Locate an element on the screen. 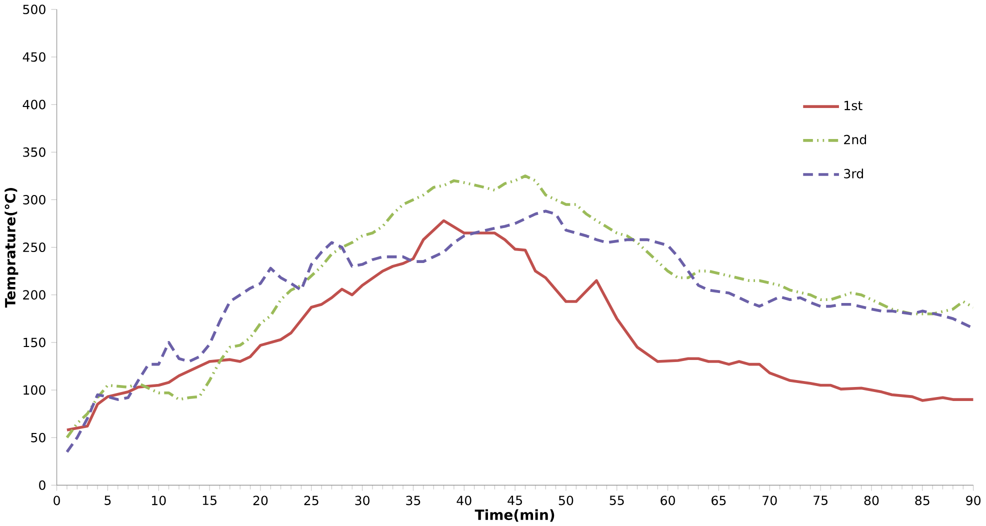 The width and height of the screenshot is (986, 526). x-tick-label: 20 is located at coordinates (260, 501).